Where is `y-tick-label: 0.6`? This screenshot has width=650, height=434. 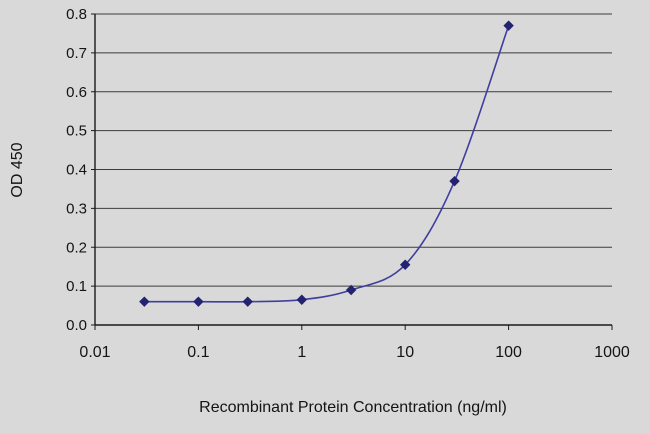 y-tick-label: 0.6 is located at coordinates (76, 92).